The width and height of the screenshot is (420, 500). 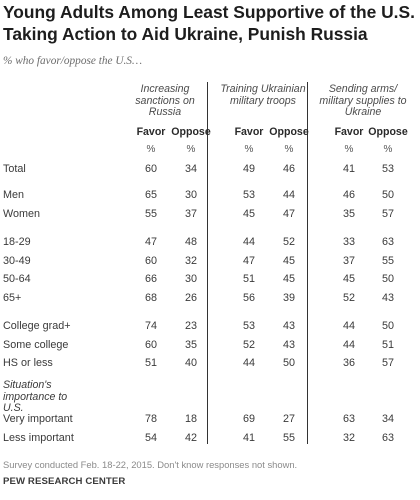 I want to click on row-label: Less important, so click(x=38, y=438).